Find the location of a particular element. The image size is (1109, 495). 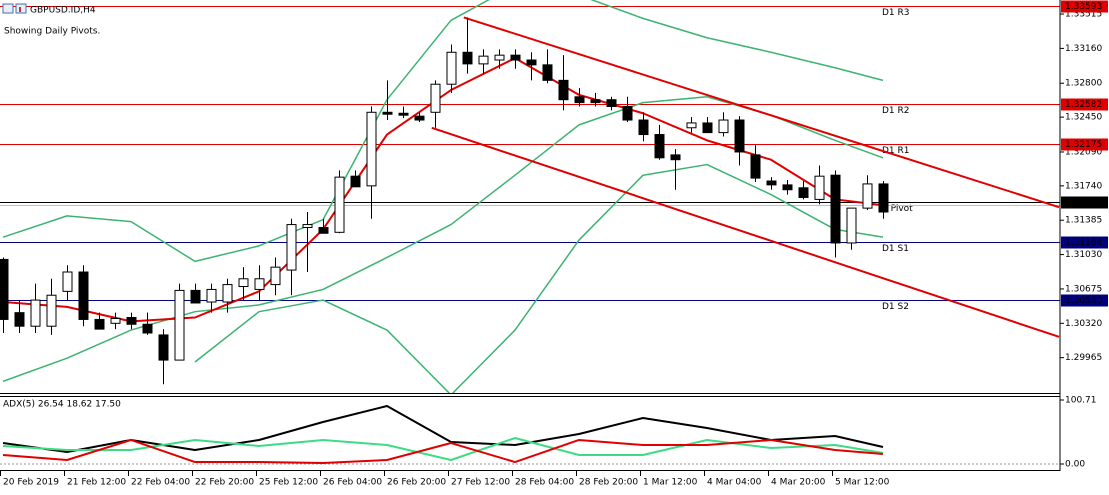

price-label: 1.33593 is located at coordinates (1083, 7).